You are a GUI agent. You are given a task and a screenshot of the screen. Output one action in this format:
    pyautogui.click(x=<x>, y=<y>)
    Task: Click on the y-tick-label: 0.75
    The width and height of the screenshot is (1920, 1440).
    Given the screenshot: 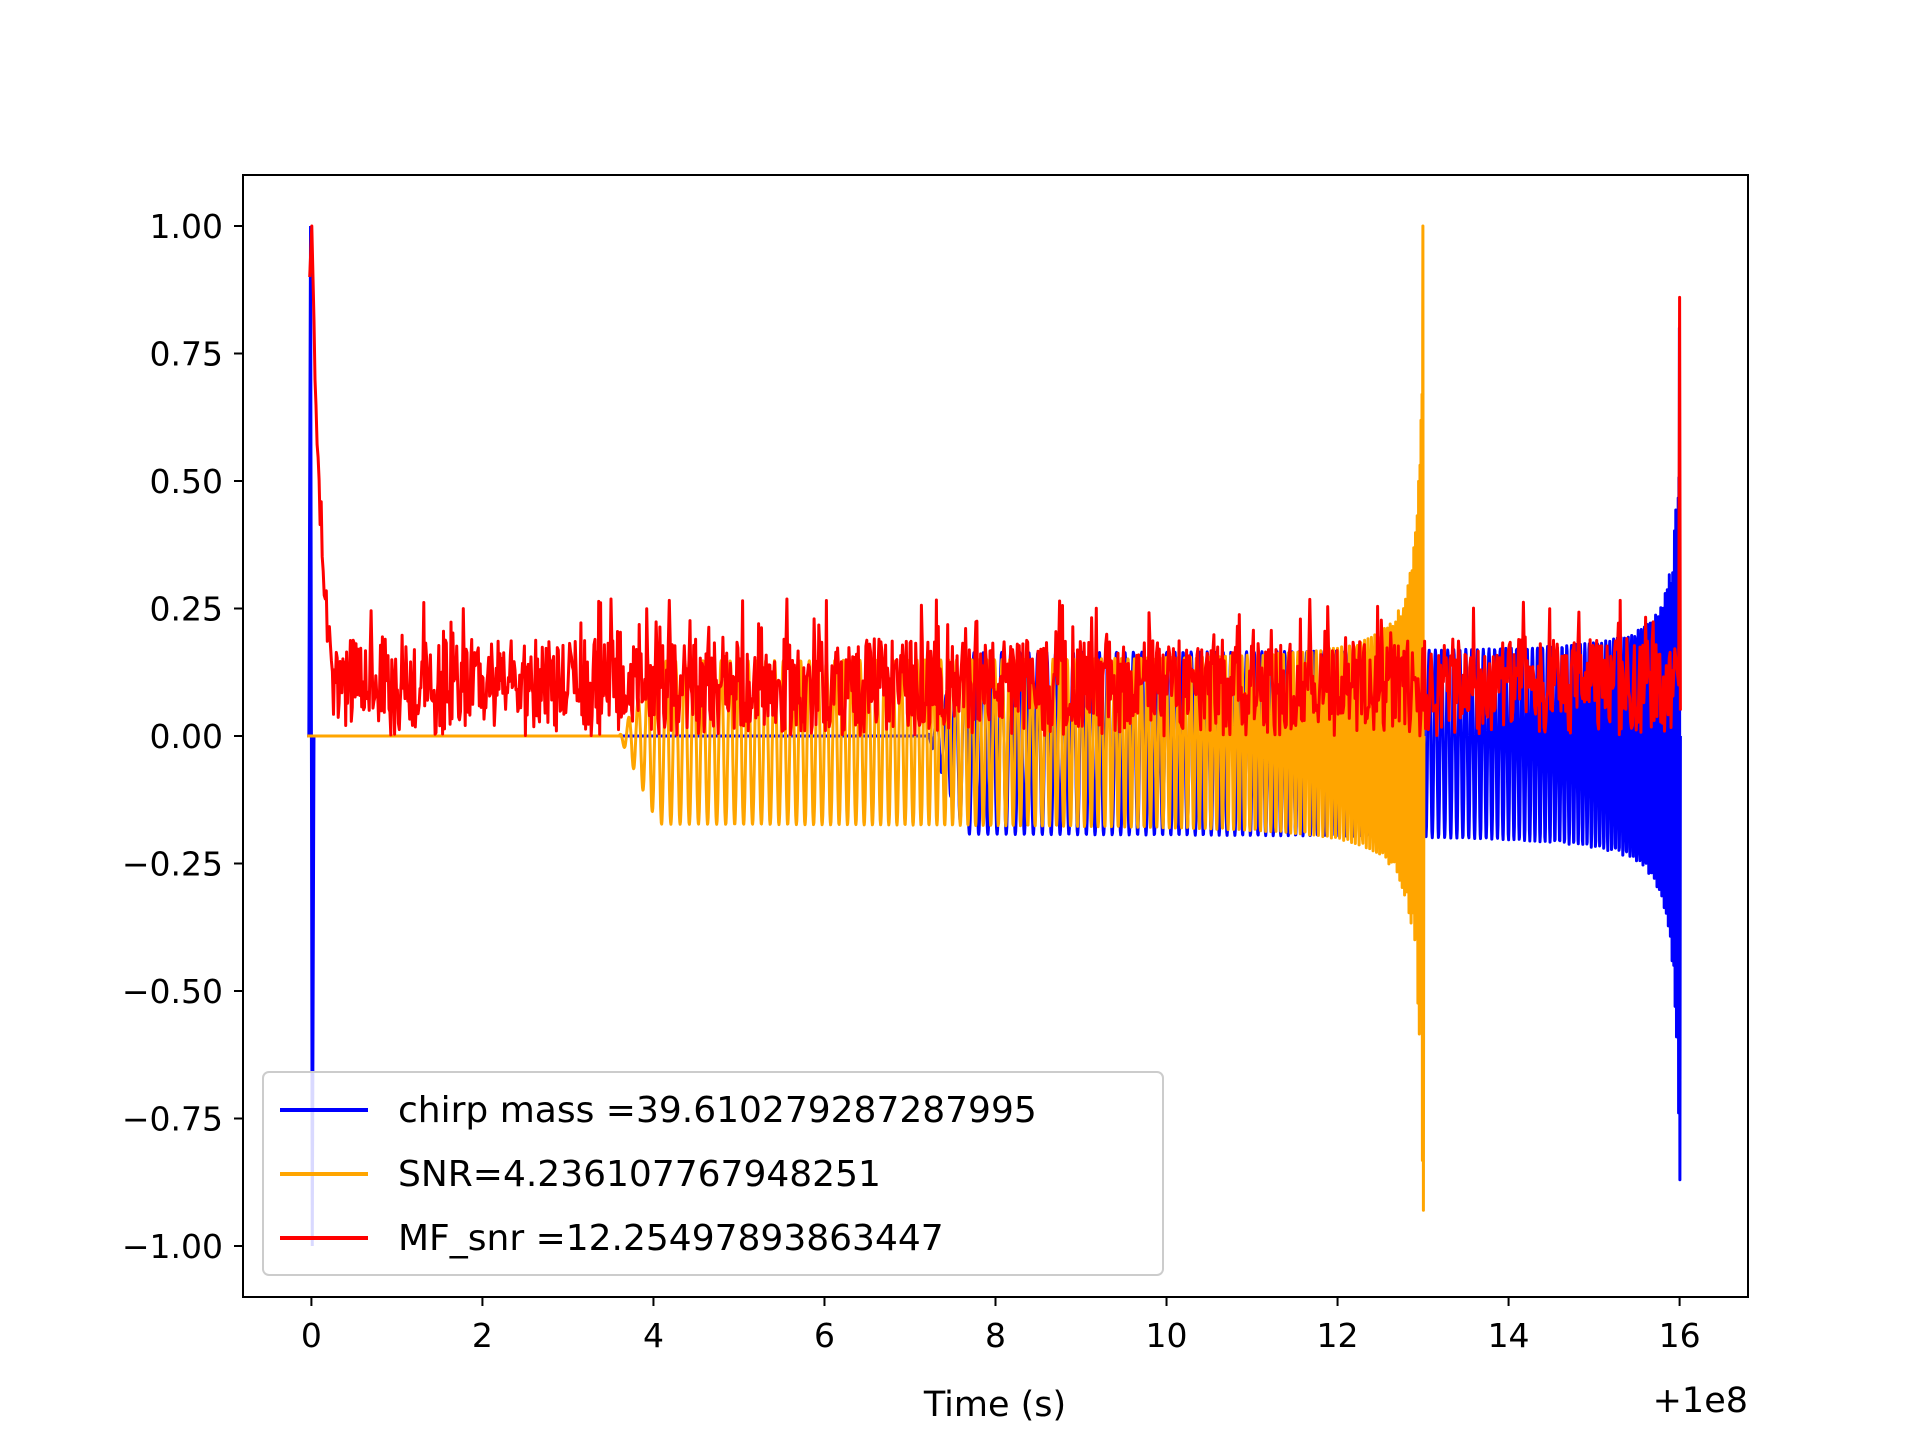 What is the action you would take?
    pyautogui.click(x=186, y=354)
    